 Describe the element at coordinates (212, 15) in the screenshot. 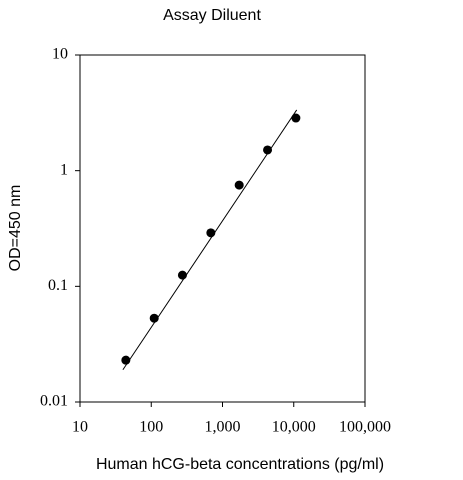

I see `chart-title: Assay Diluent` at that location.